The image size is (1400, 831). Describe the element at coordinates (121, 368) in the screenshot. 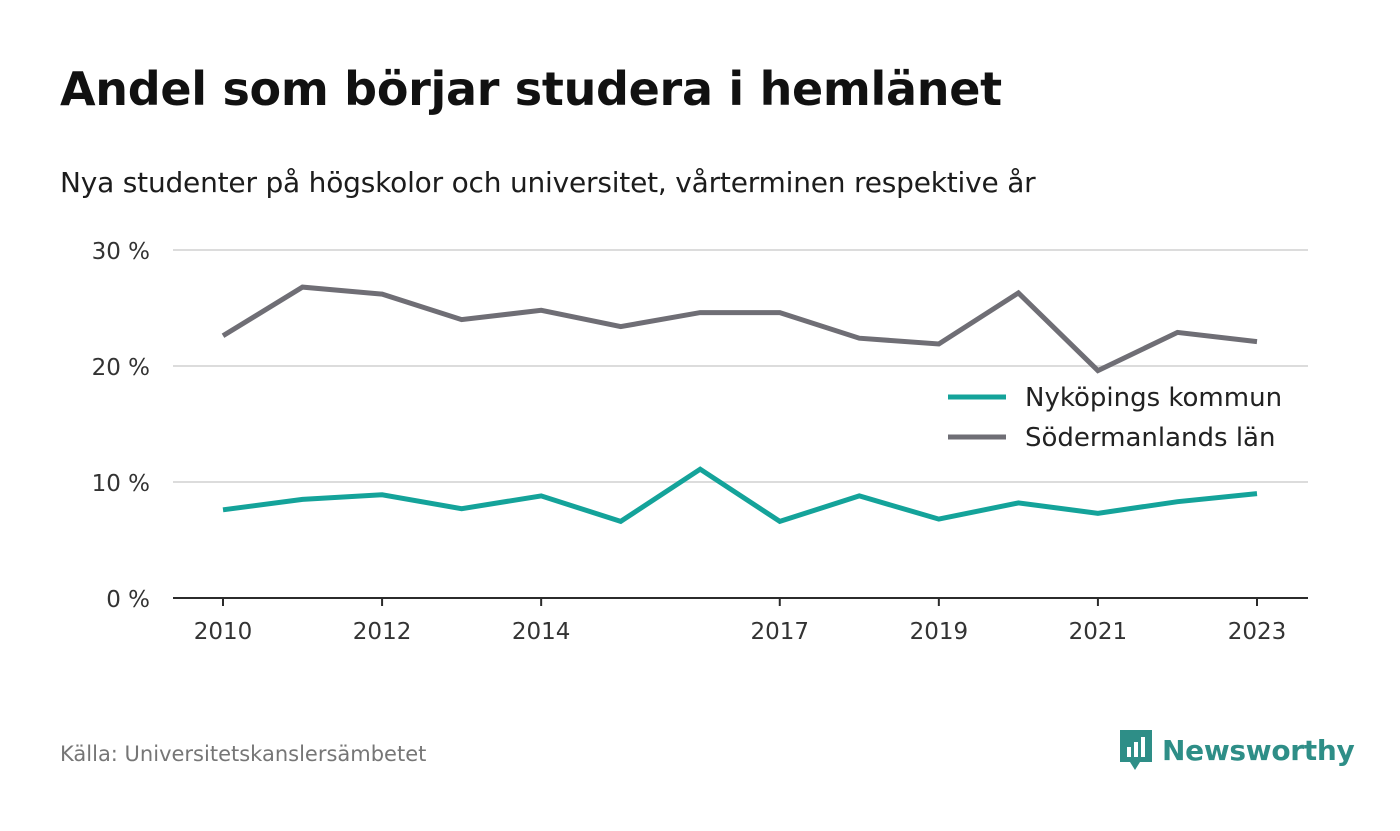

I see `y-tick-label: 20 %` at that location.